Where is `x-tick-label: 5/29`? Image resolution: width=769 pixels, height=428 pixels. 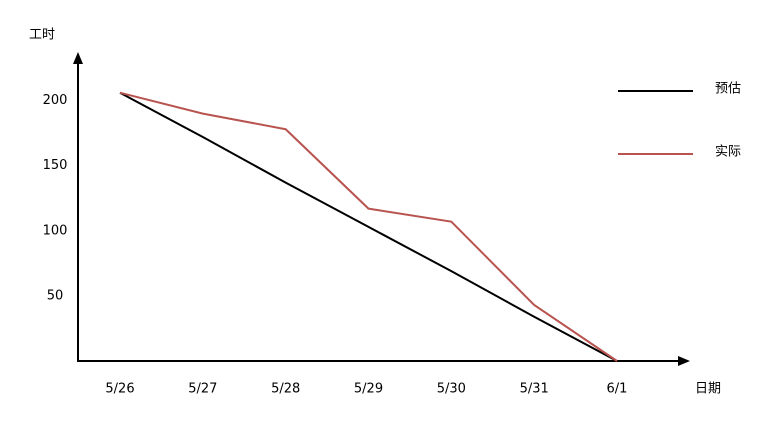
x-tick-label: 5/29 is located at coordinates (368, 389).